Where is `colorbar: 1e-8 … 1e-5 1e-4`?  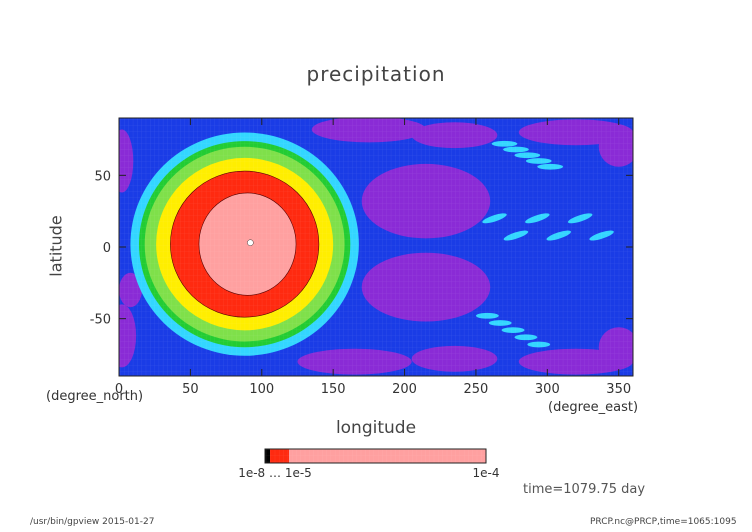
colorbar: 1e-8 … 1e-5 1e-4 is located at coordinates (369, 464).